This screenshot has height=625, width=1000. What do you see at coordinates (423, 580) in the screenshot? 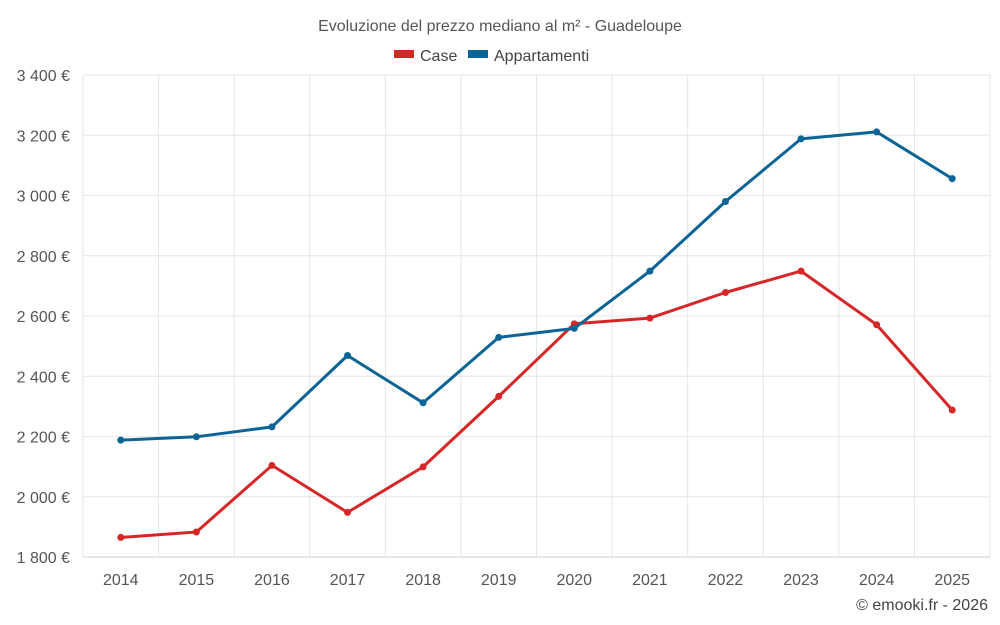
I see `x-tick-label: 2018` at bounding box center [423, 580].